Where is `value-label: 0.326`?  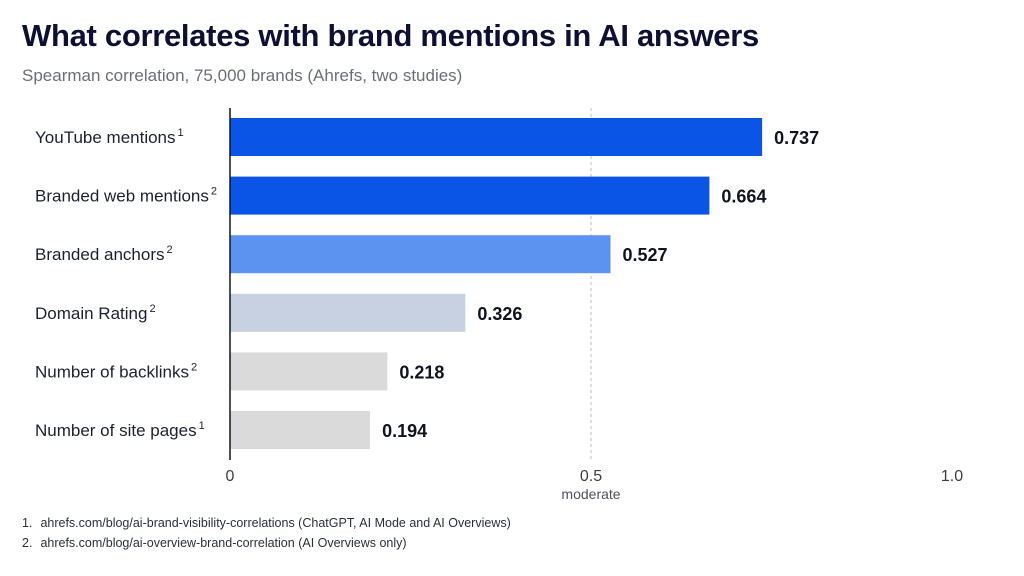
value-label: 0.326 is located at coordinates (499, 314).